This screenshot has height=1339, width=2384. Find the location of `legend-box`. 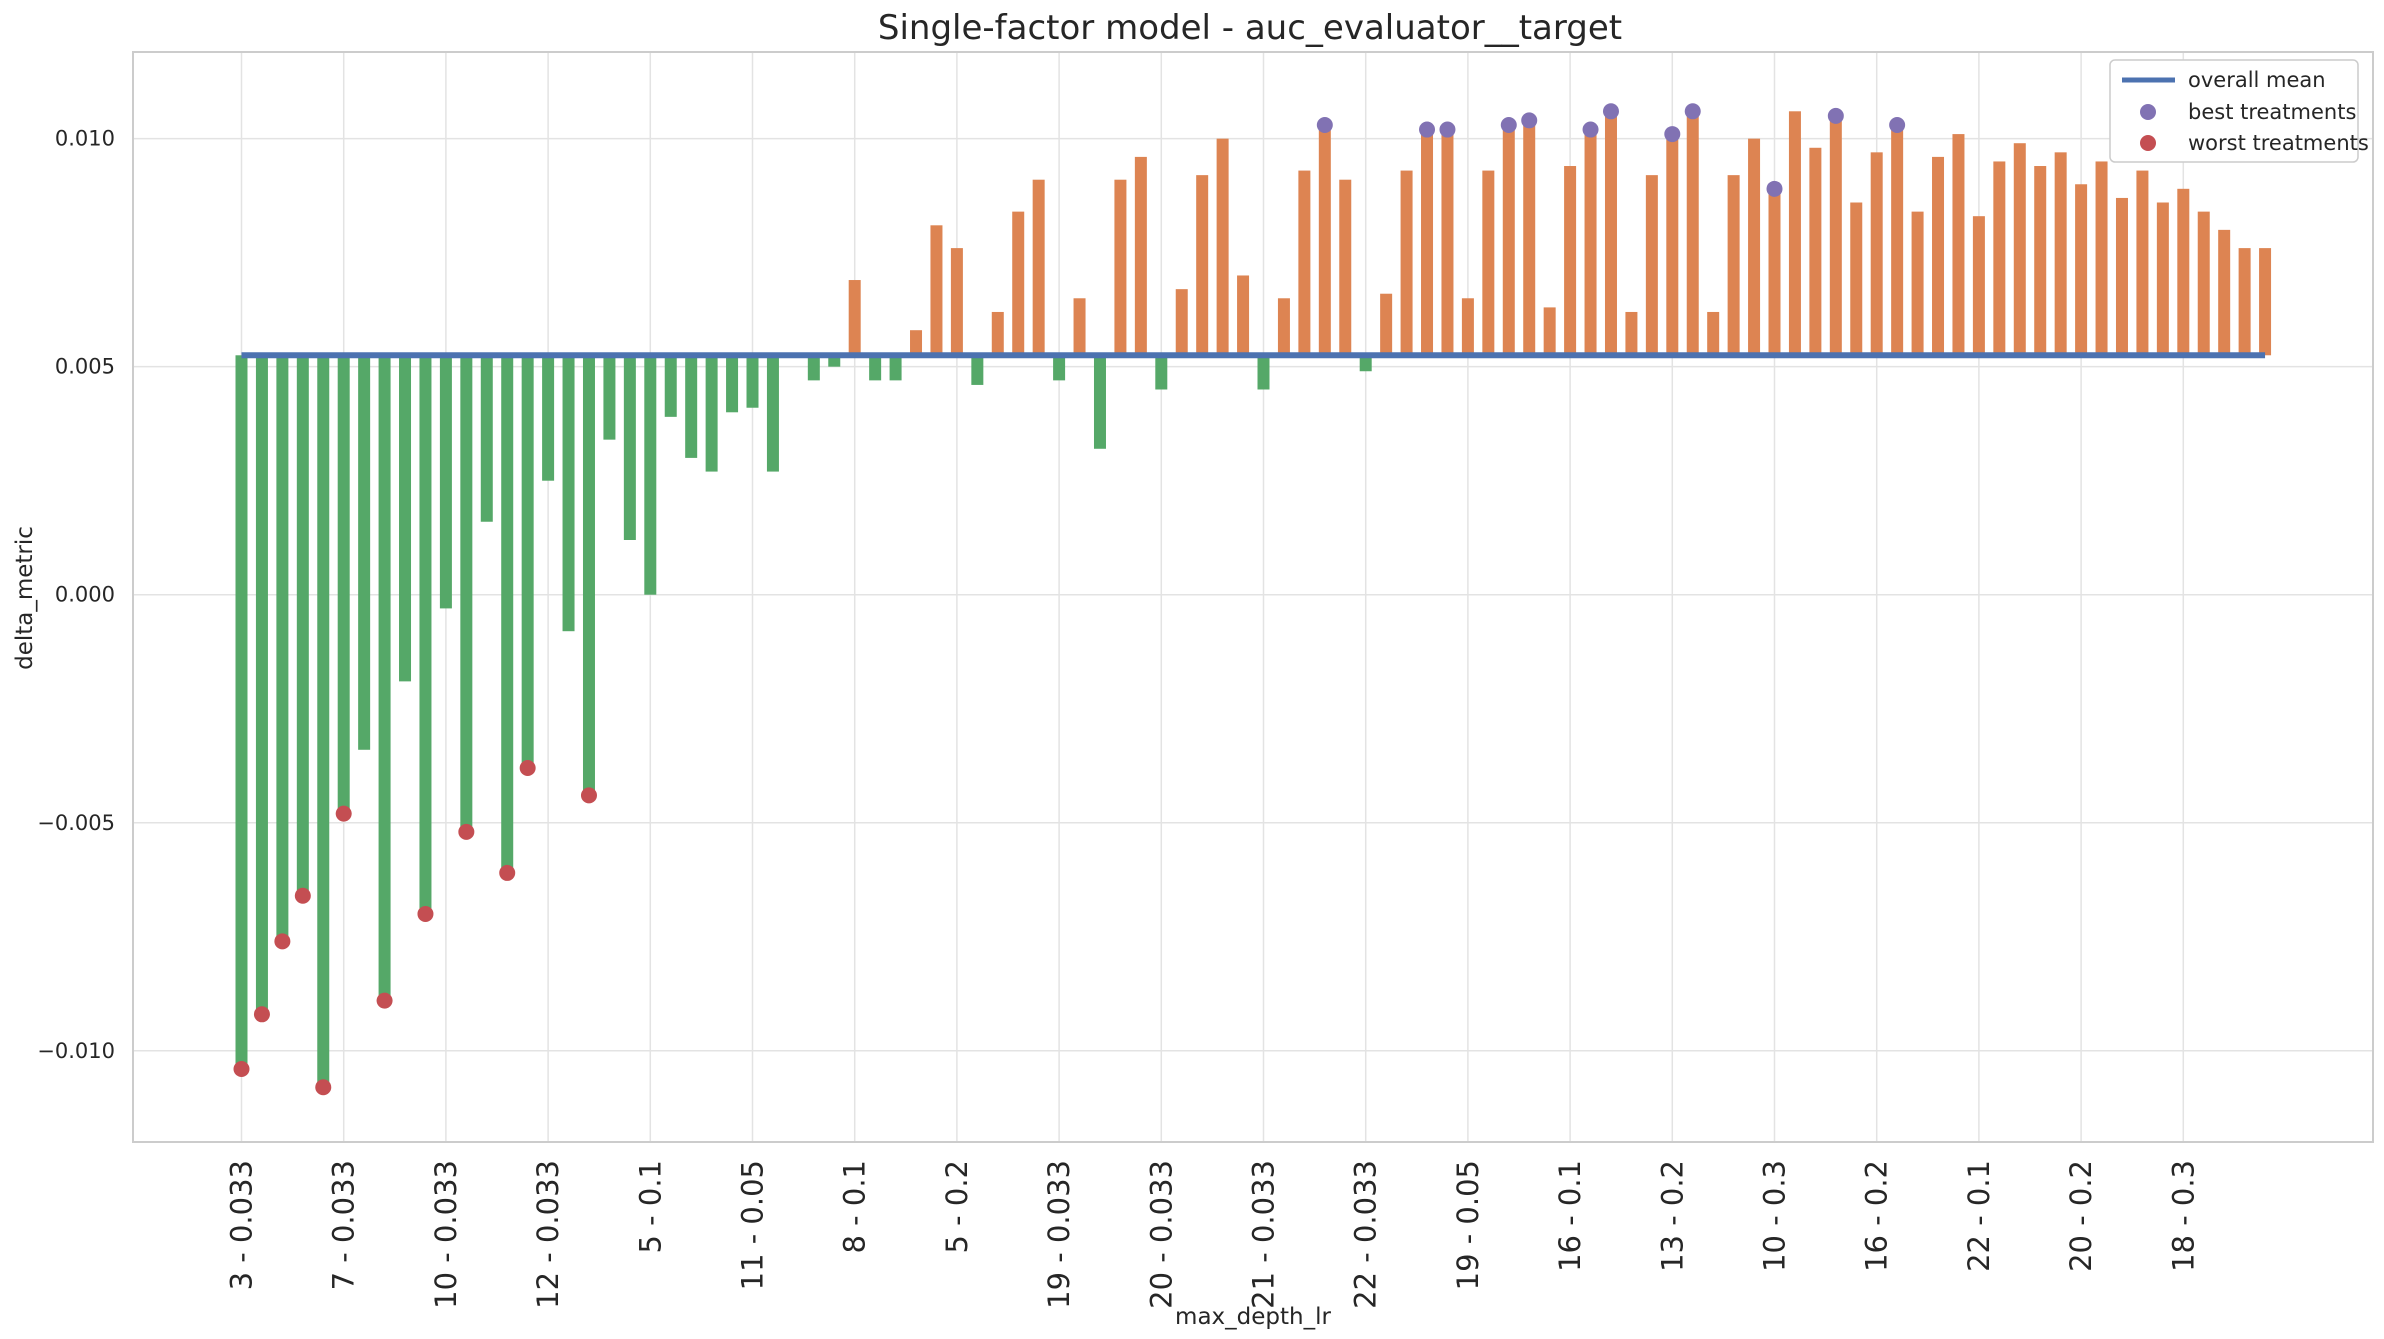

legend-box is located at coordinates (2234, 111).